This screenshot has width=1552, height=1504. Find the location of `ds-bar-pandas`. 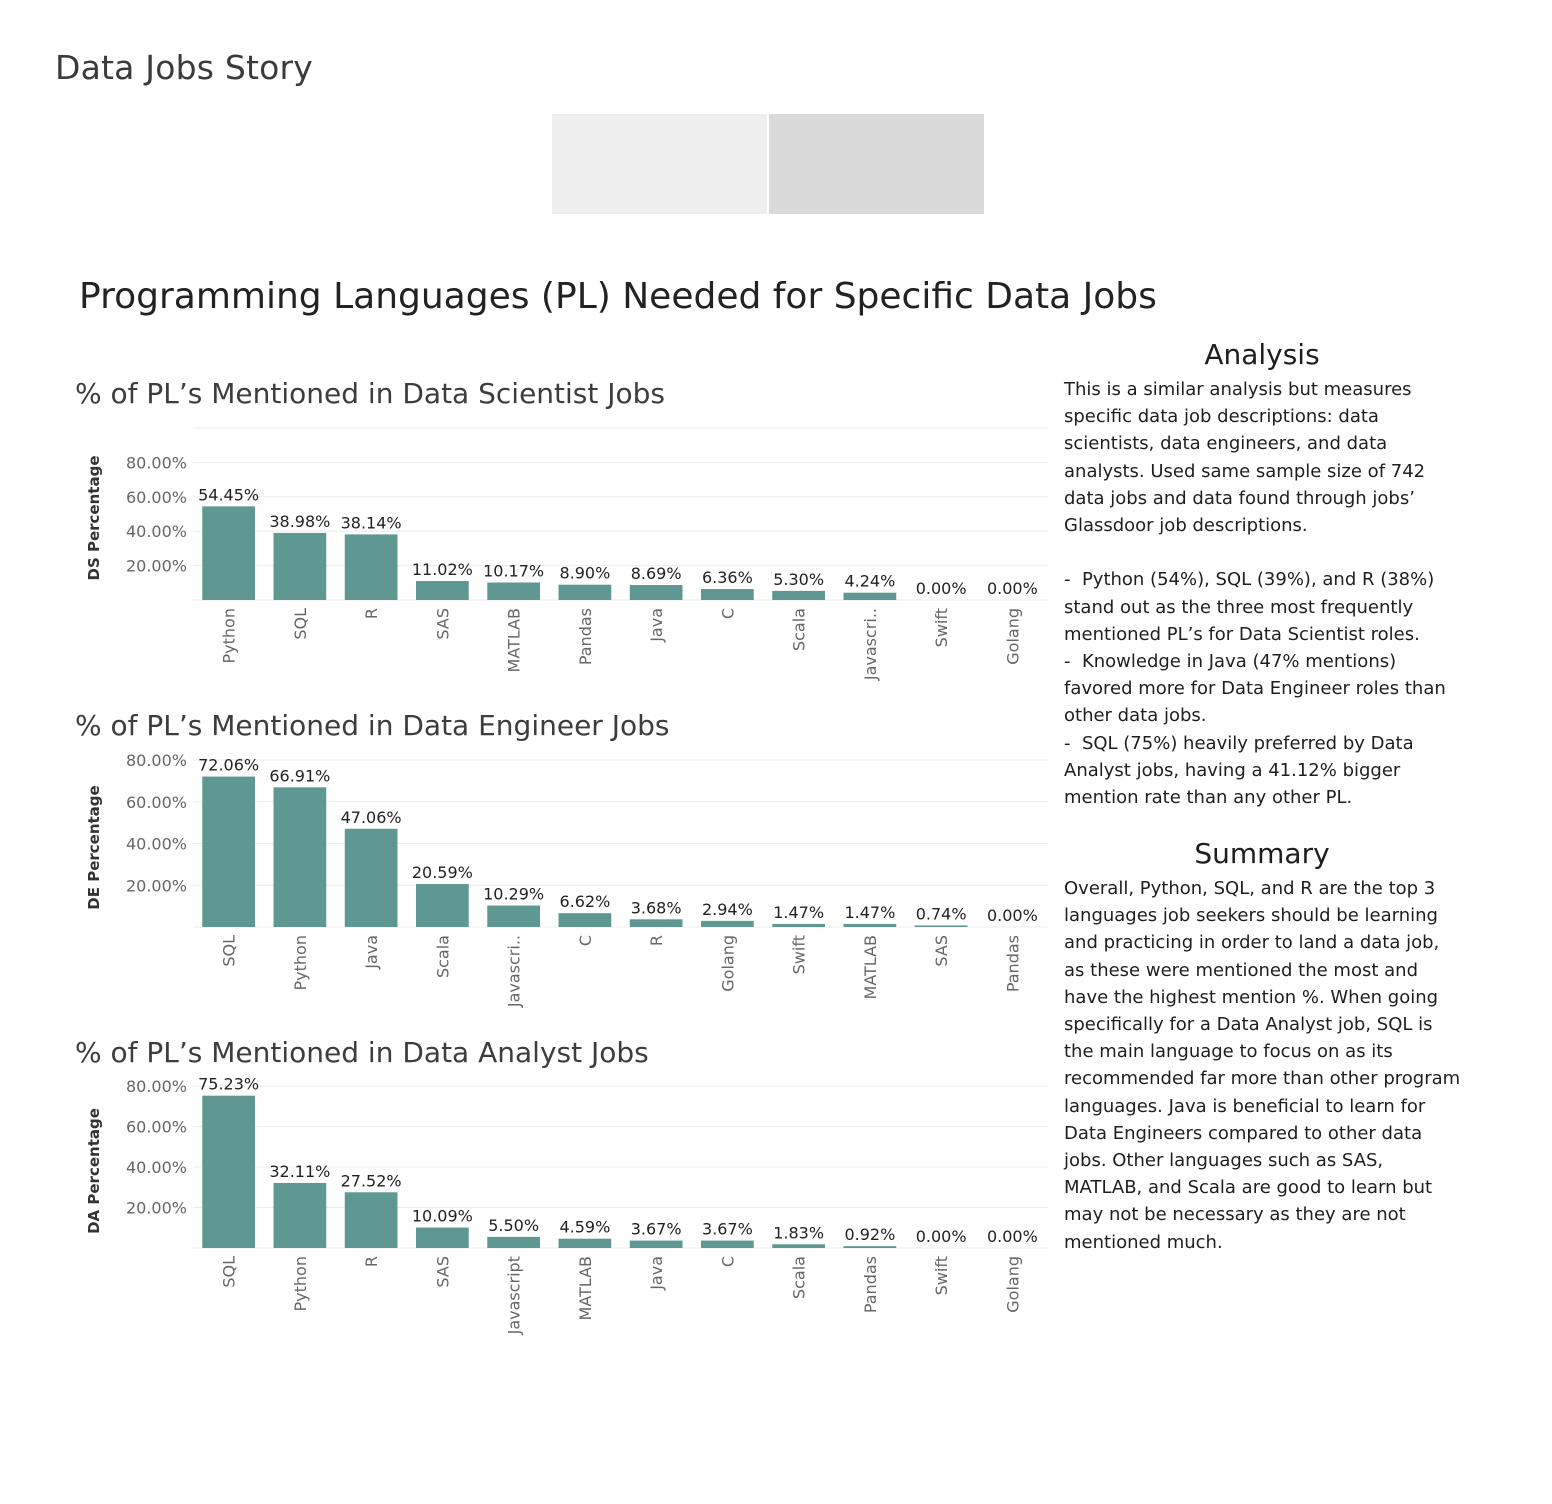

ds-bar-pandas is located at coordinates (585, 592).